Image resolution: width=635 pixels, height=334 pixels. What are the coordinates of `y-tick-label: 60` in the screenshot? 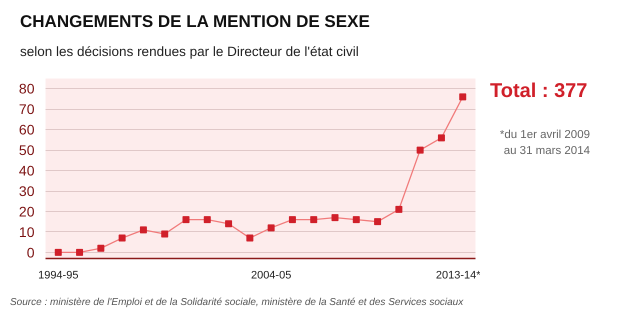 It's located at (26, 130).